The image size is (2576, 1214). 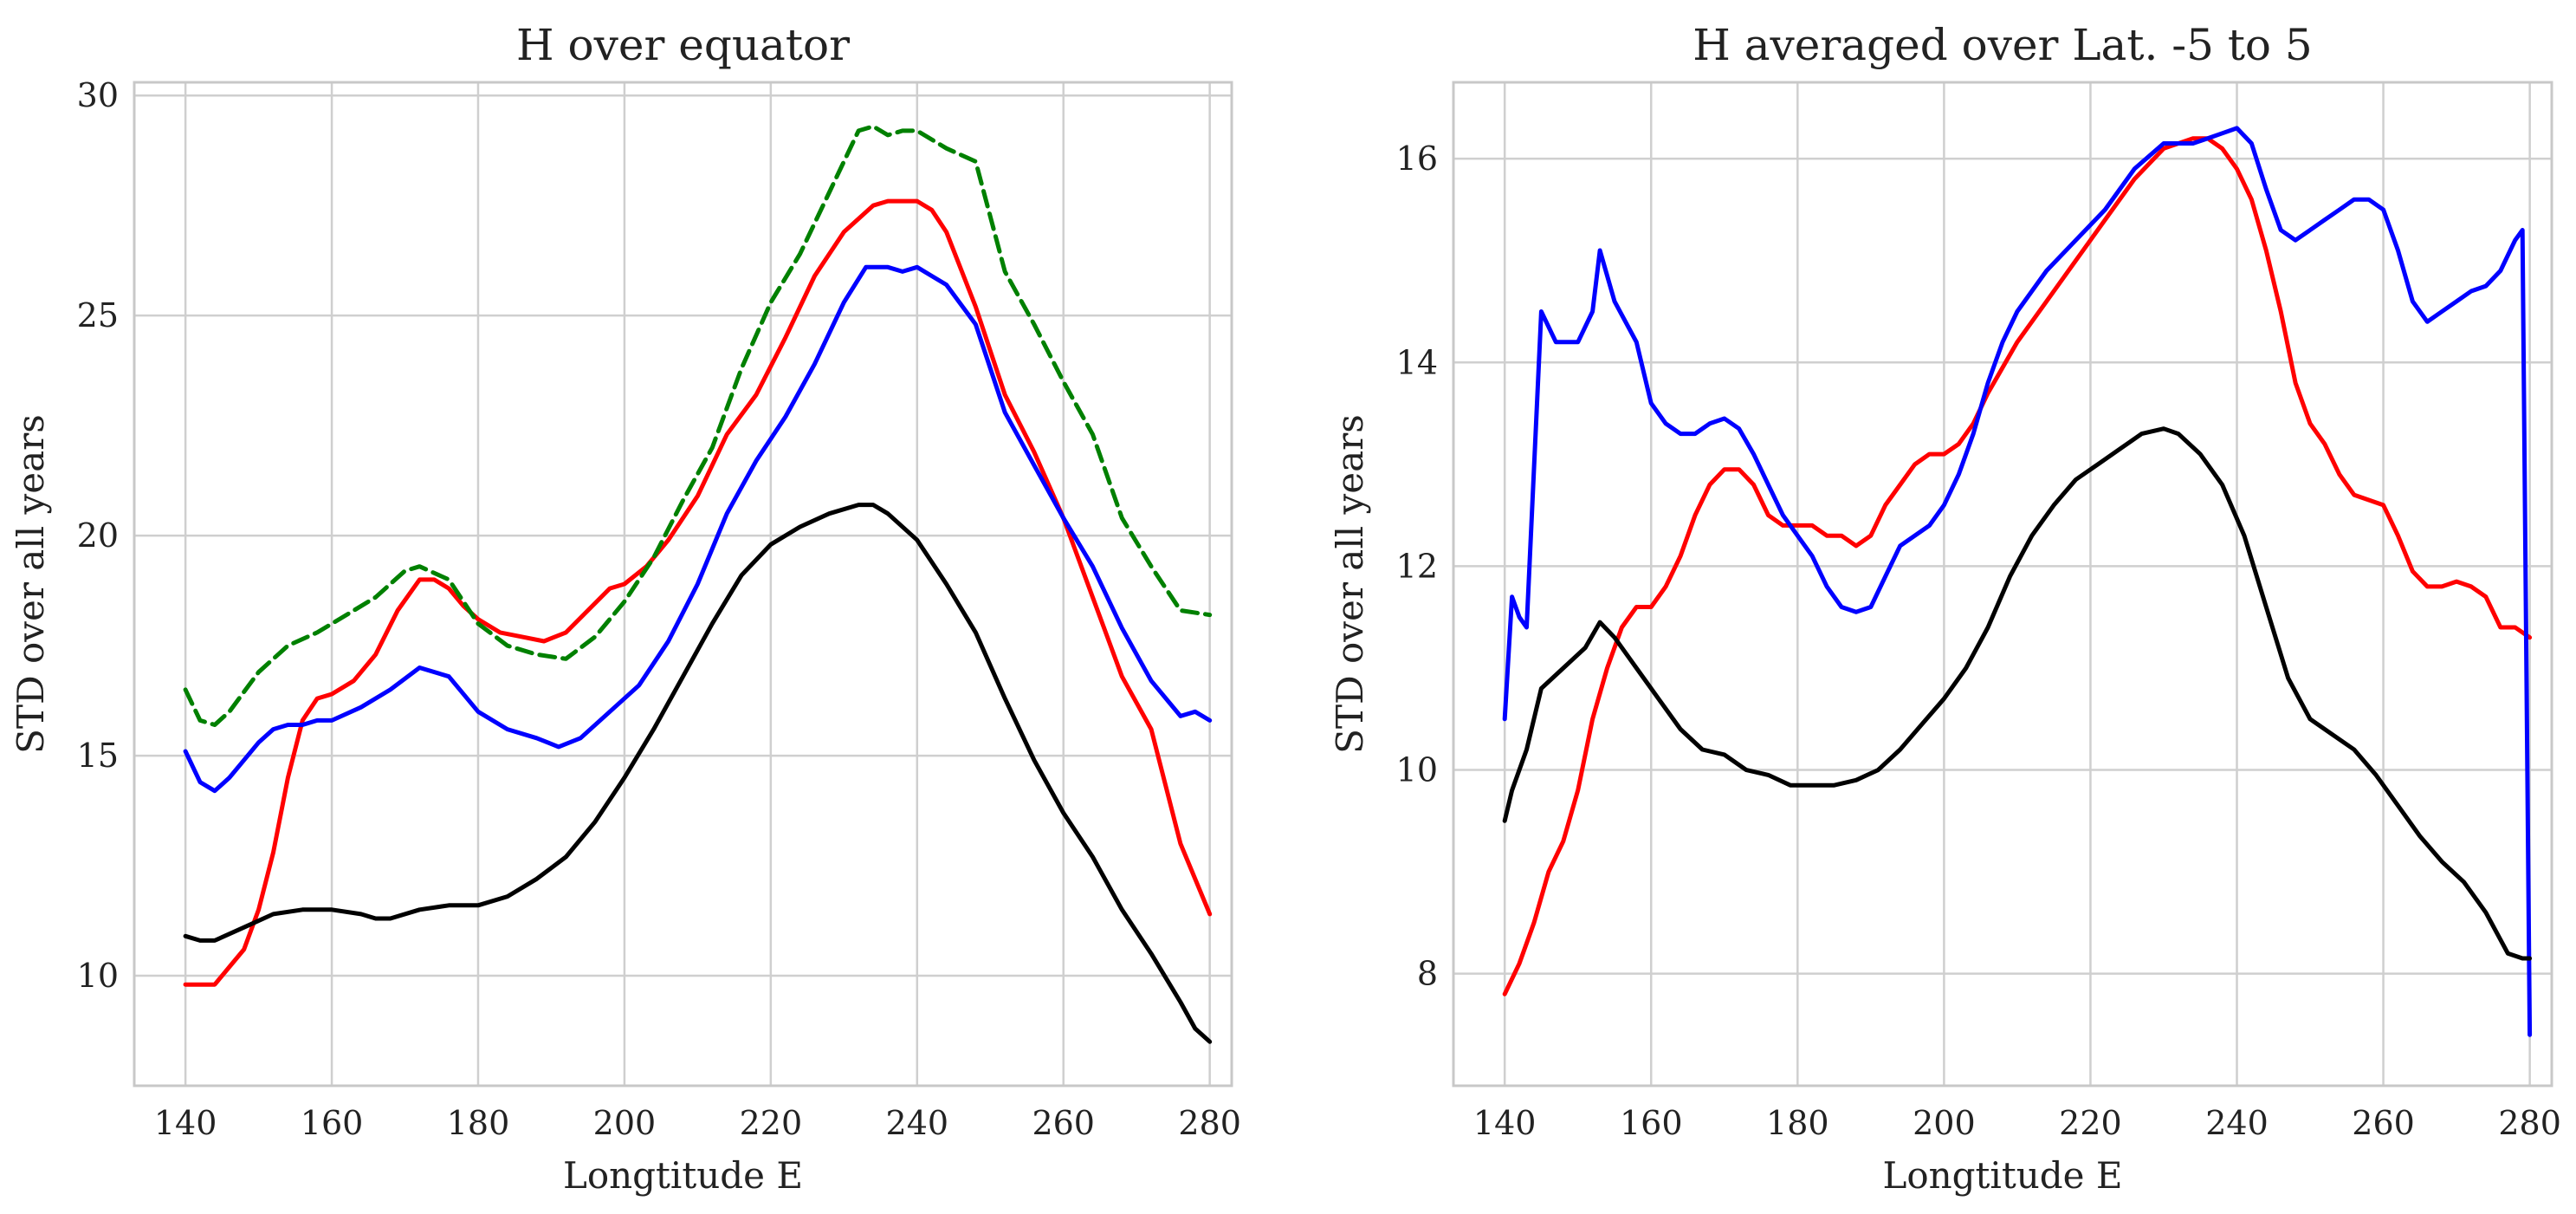 I want to click on y-tick-label: 14, so click(x=1417, y=362).